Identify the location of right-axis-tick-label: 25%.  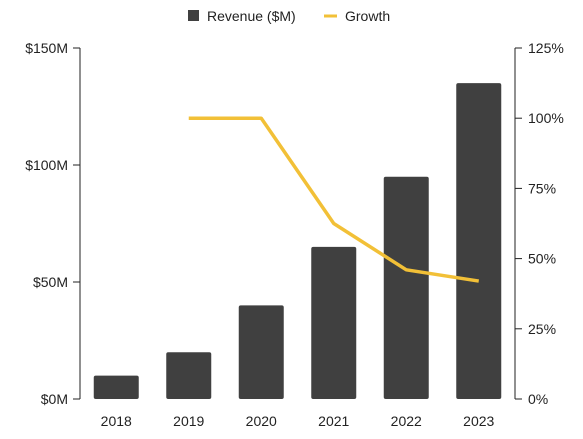
(542, 329).